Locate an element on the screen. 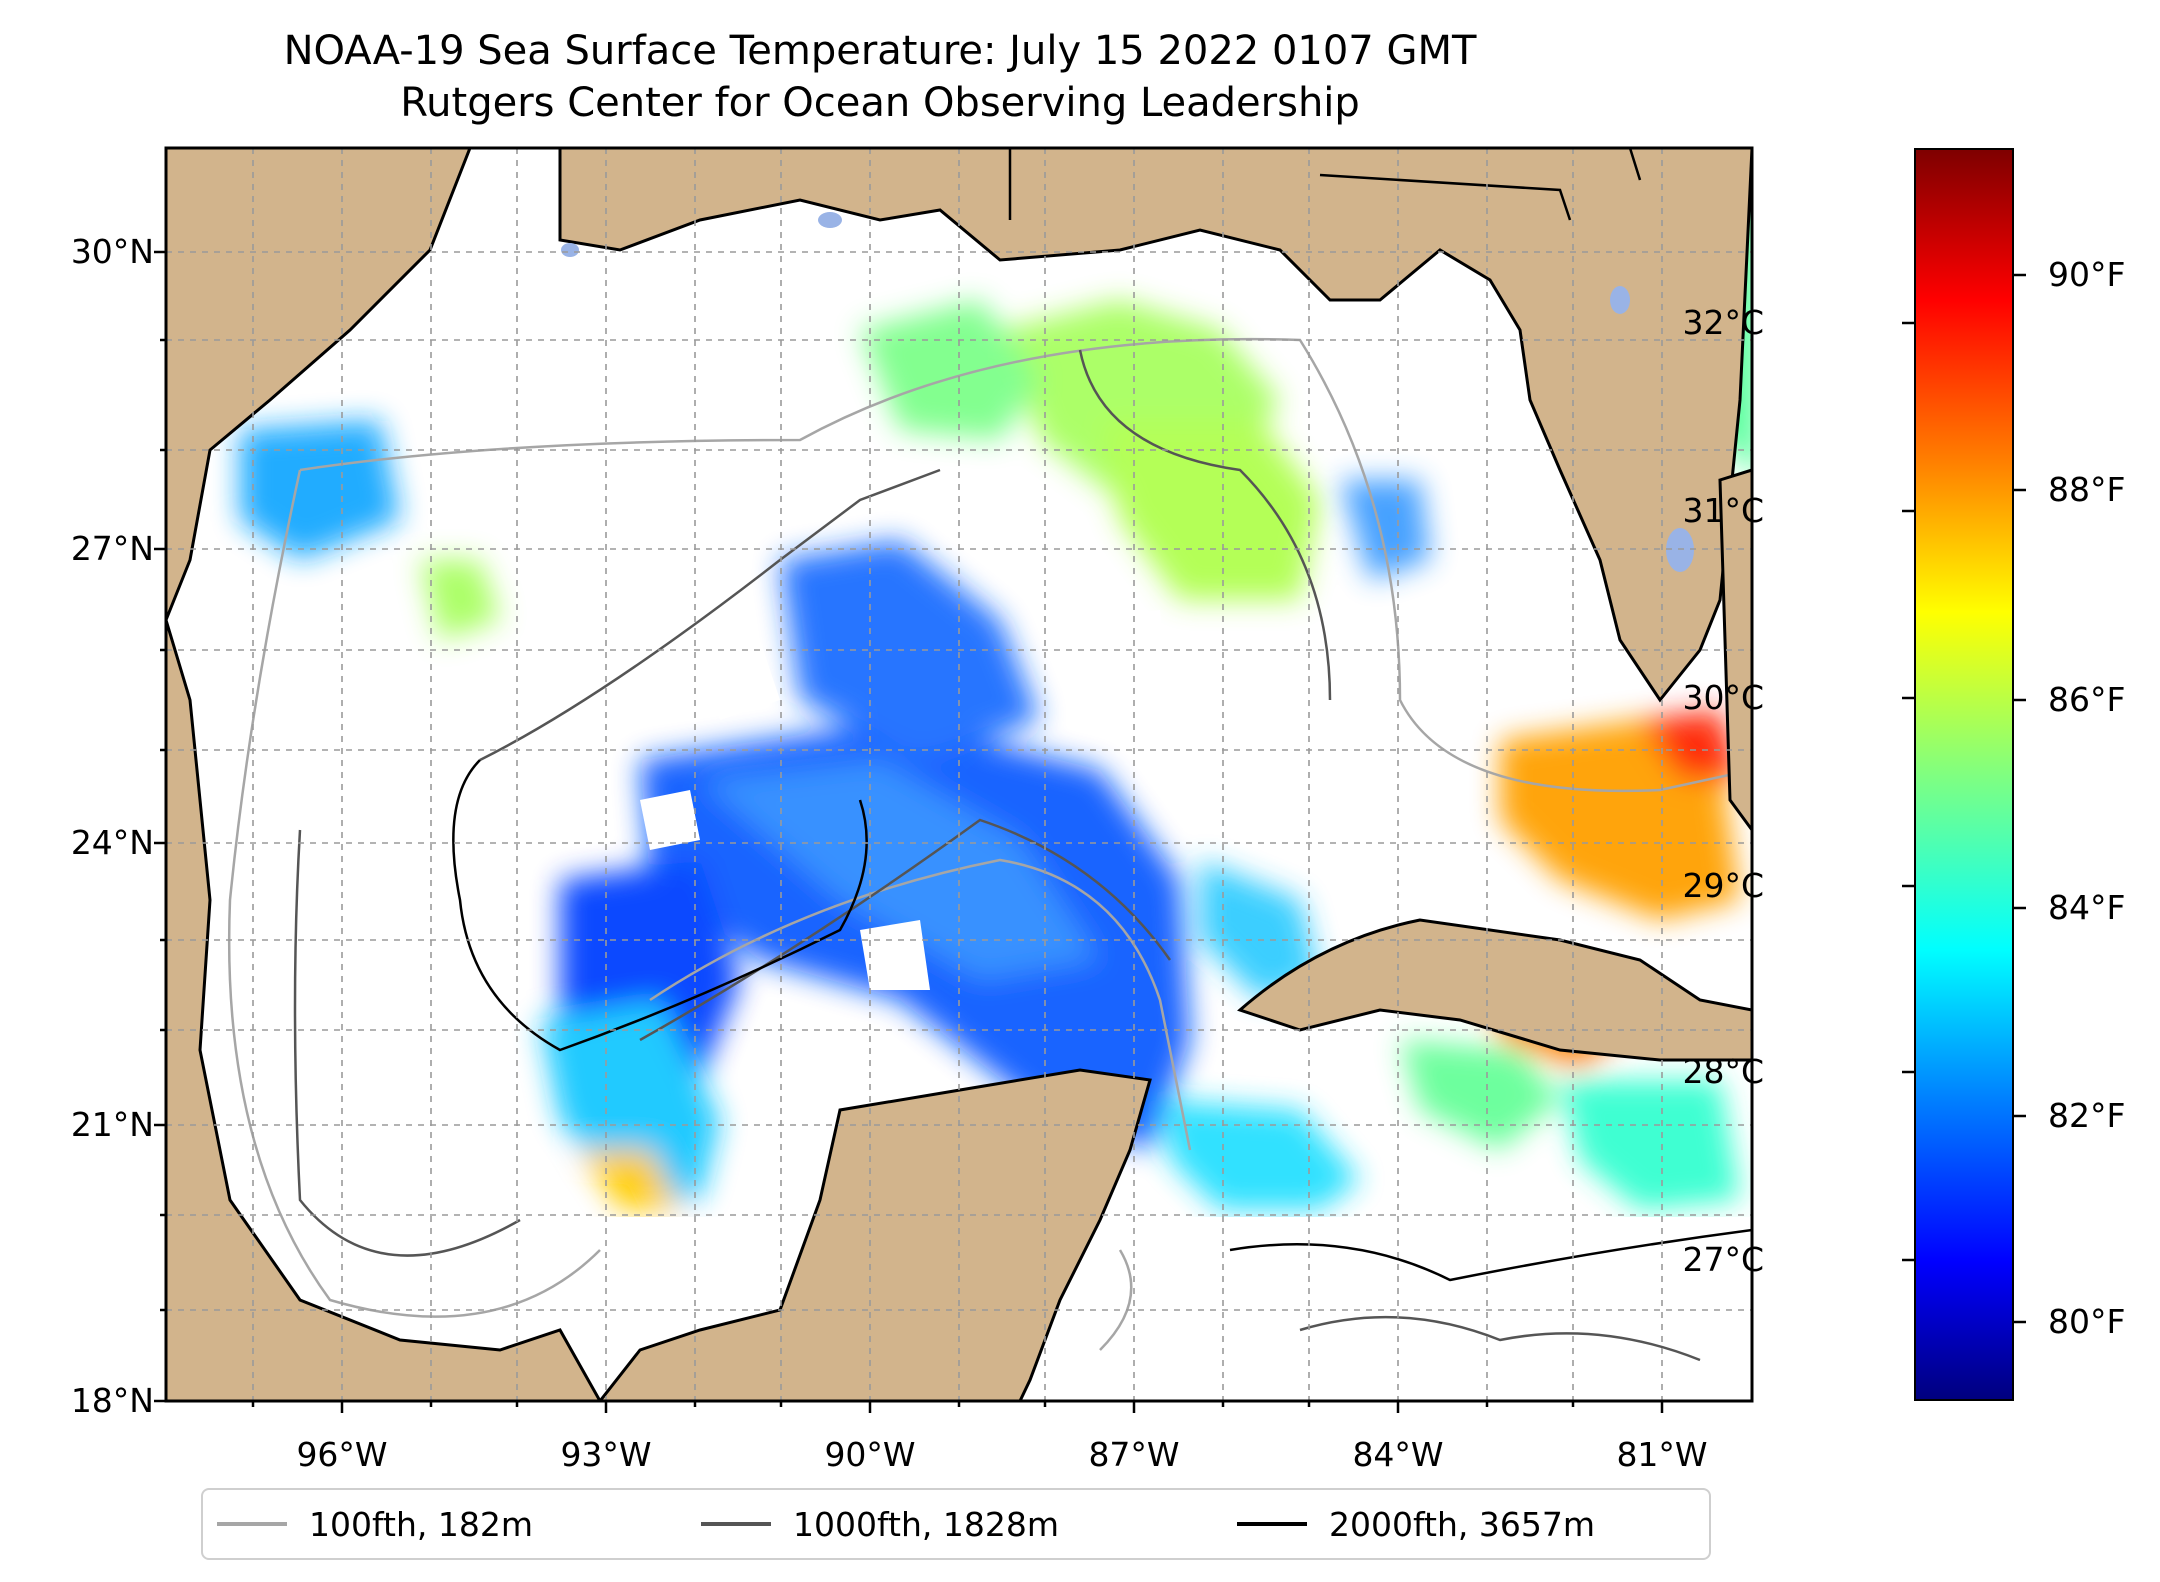 The height and width of the screenshot is (1582, 2160). legend-line-1000fth is located at coordinates (736, 1524).